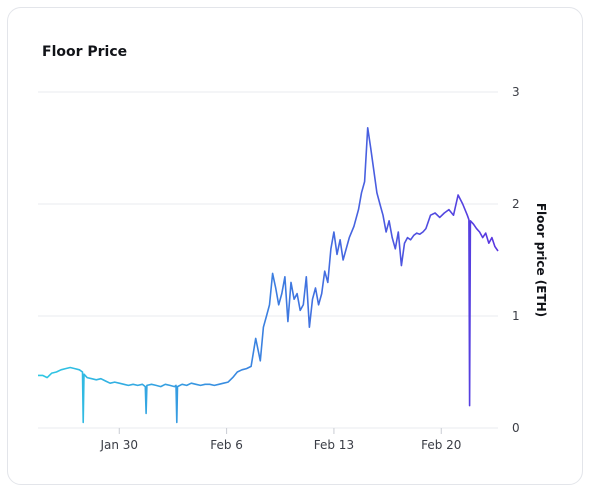 This screenshot has width=591, height=493. I want to click on y-tick-label: 3, so click(516, 92).